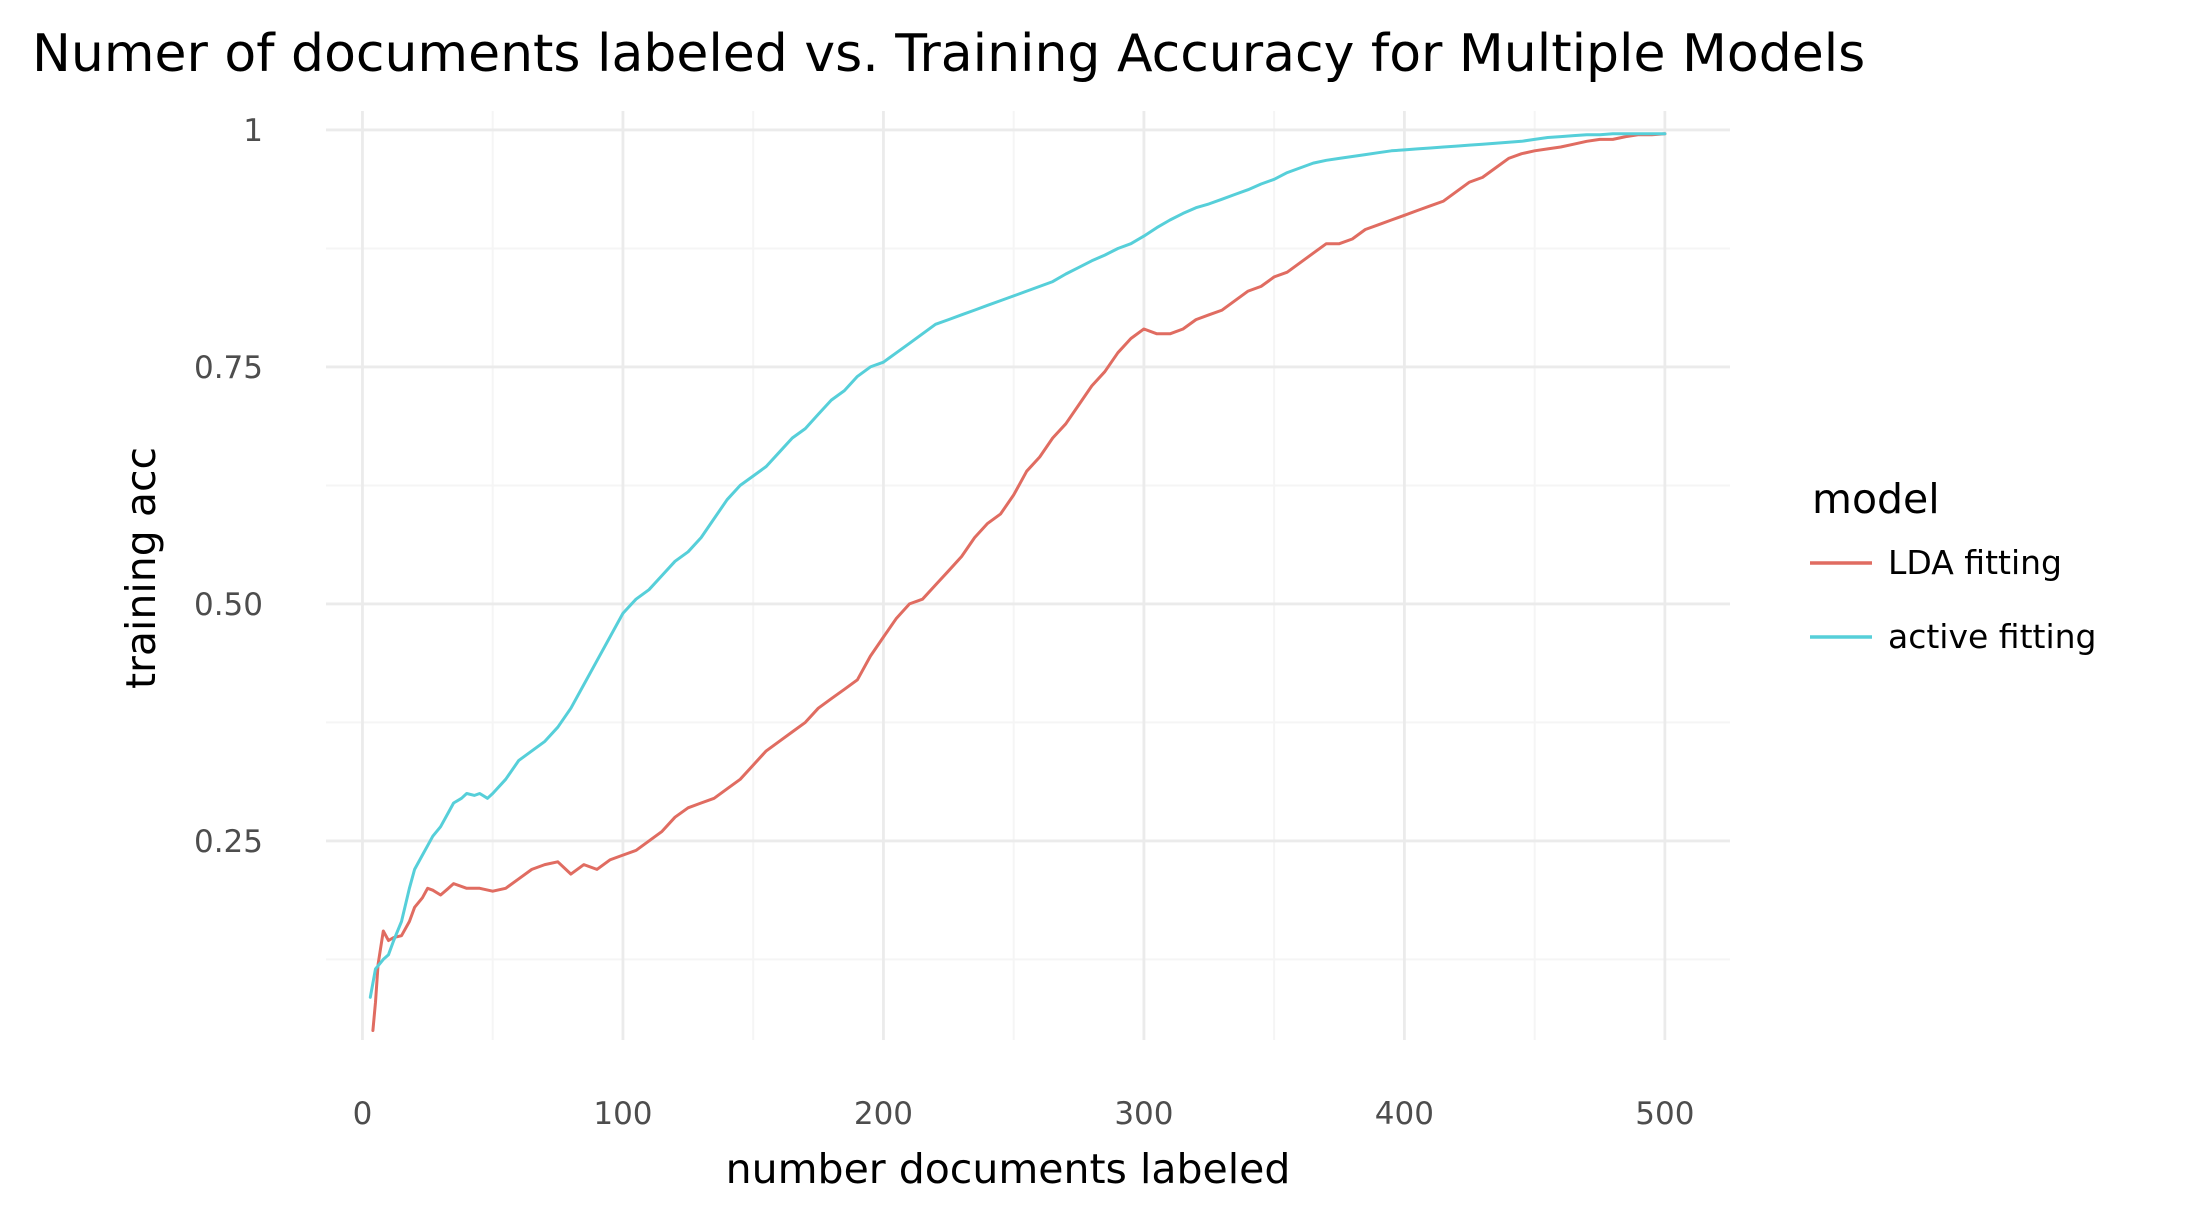 The height and width of the screenshot is (1222, 2190). I want to click on y-tick-label: 1, so click(253, 131).